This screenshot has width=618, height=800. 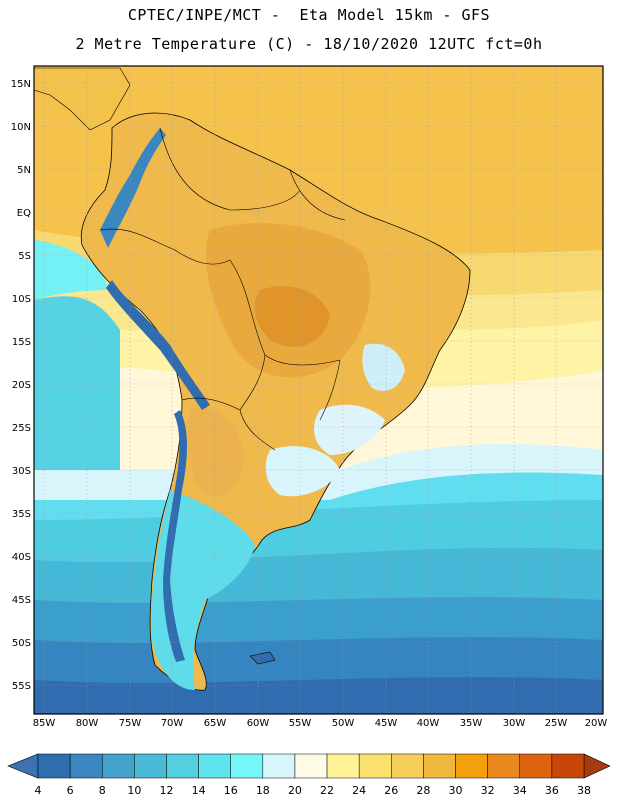 What do you see at coordinates (21, 299) in the screenshot?
I see `lat-label: 10S` at bounding box center [21, 299].